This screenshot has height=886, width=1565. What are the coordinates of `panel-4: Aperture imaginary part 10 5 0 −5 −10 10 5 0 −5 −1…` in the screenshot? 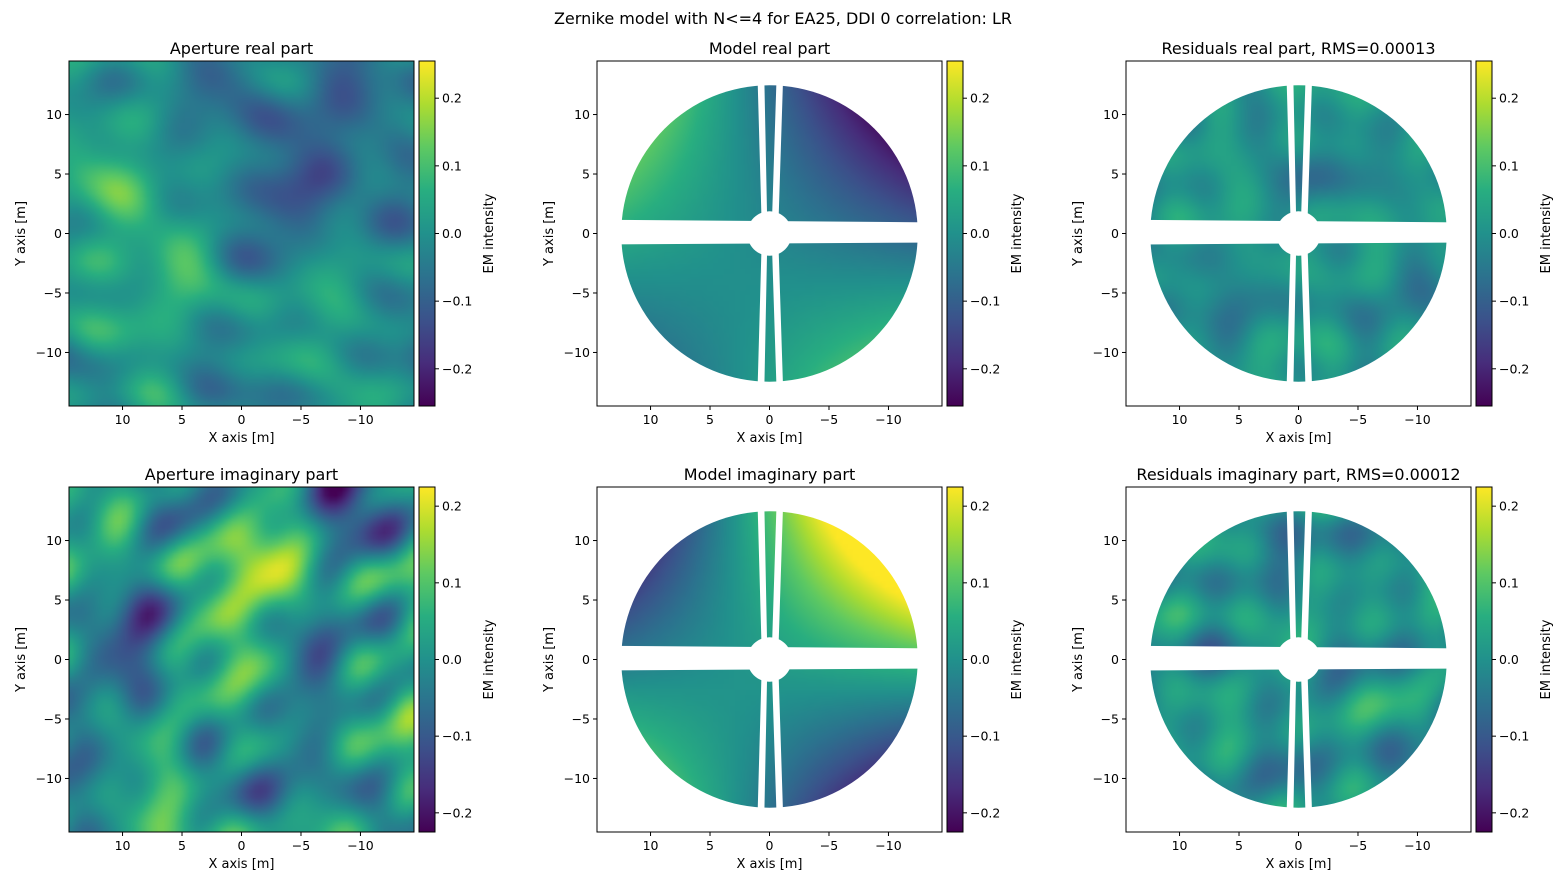 It's located at (255, 668).